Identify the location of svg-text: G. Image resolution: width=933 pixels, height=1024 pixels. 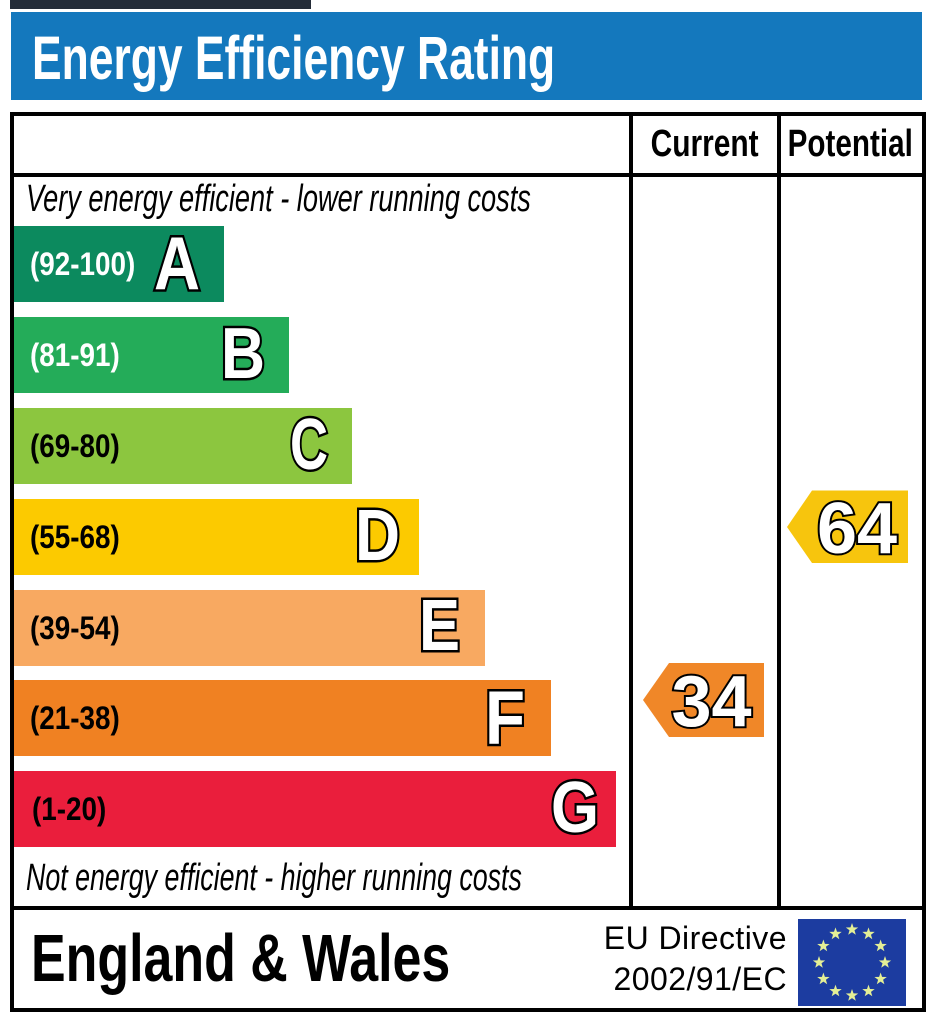
(575, 808).